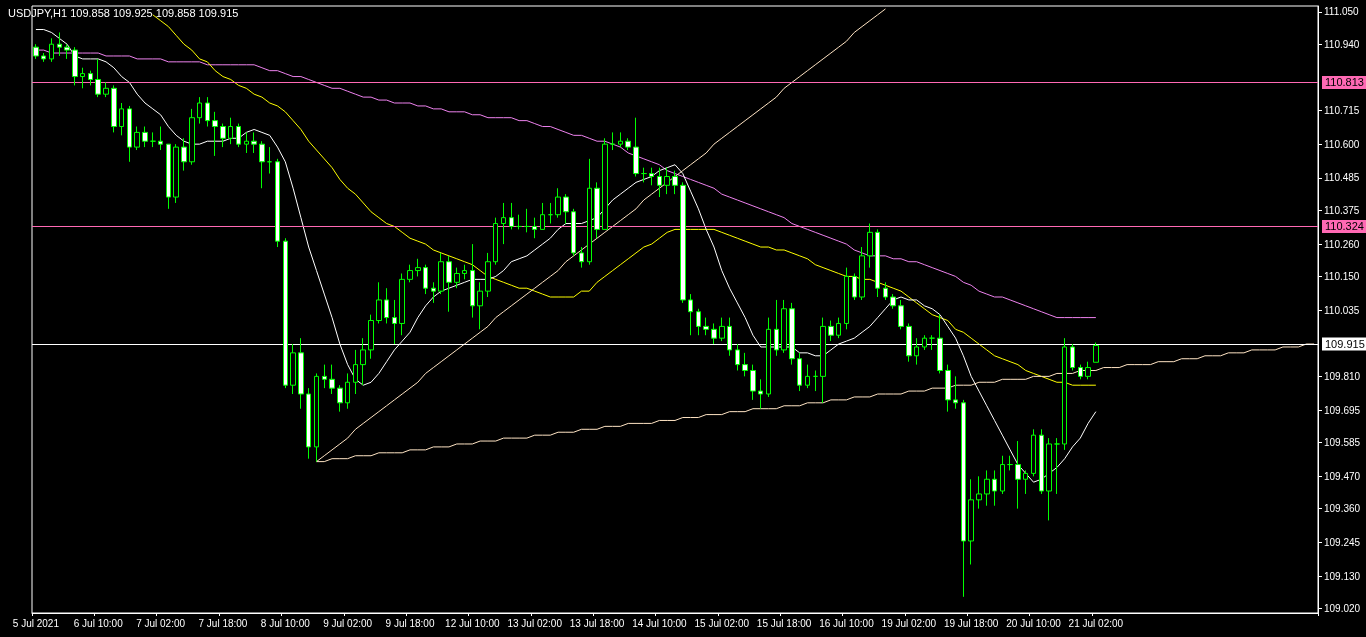 This screenshot has height=637, width=1366. What do you see at coordinates (1342, 210) in the screenshot?
I see `y-tick-label: 110.375` at bounding box center [1342, 210].